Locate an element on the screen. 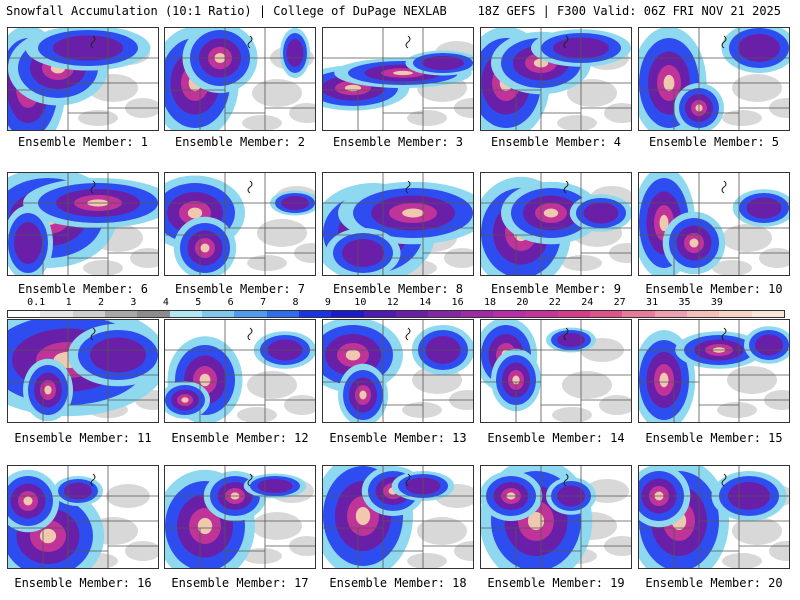  ensemble-member-label: Ensemble Member: 13 is located at coordinates (398, 438).